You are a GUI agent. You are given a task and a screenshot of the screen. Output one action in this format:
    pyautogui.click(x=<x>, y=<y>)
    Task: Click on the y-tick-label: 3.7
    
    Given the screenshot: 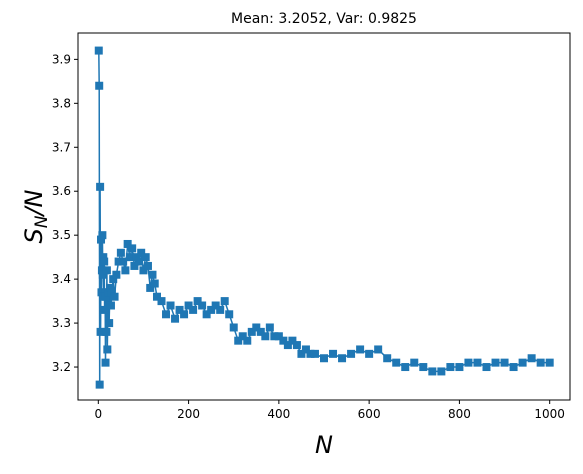 What is the action you would take?
    pyautogui.click(x=61, y=147)
    